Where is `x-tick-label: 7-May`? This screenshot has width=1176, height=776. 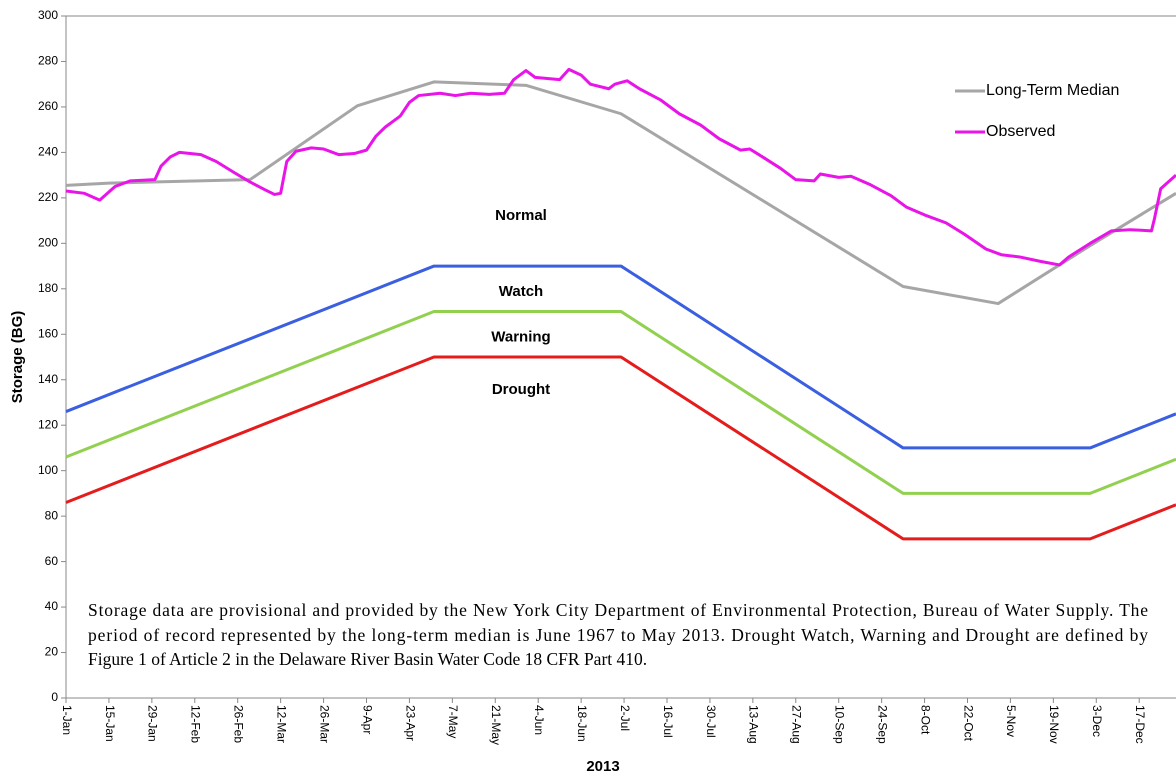 x-tick-label: 7-May is located at coordinates (453, 721).